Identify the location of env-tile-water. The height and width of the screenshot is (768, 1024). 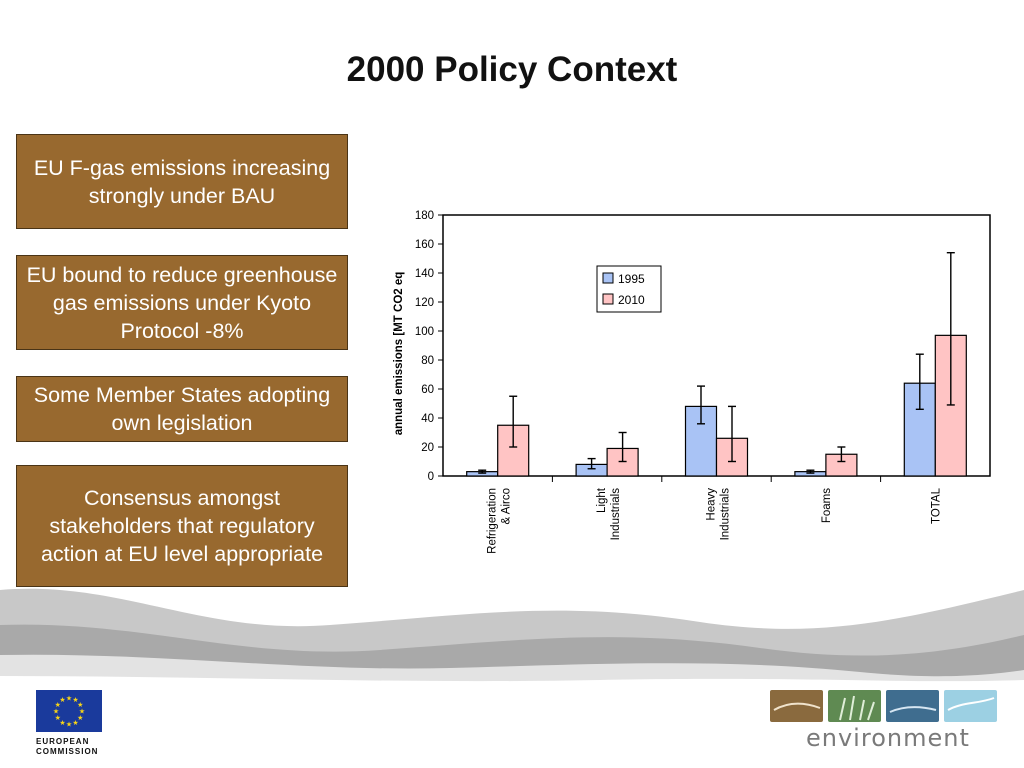
(912, 706).